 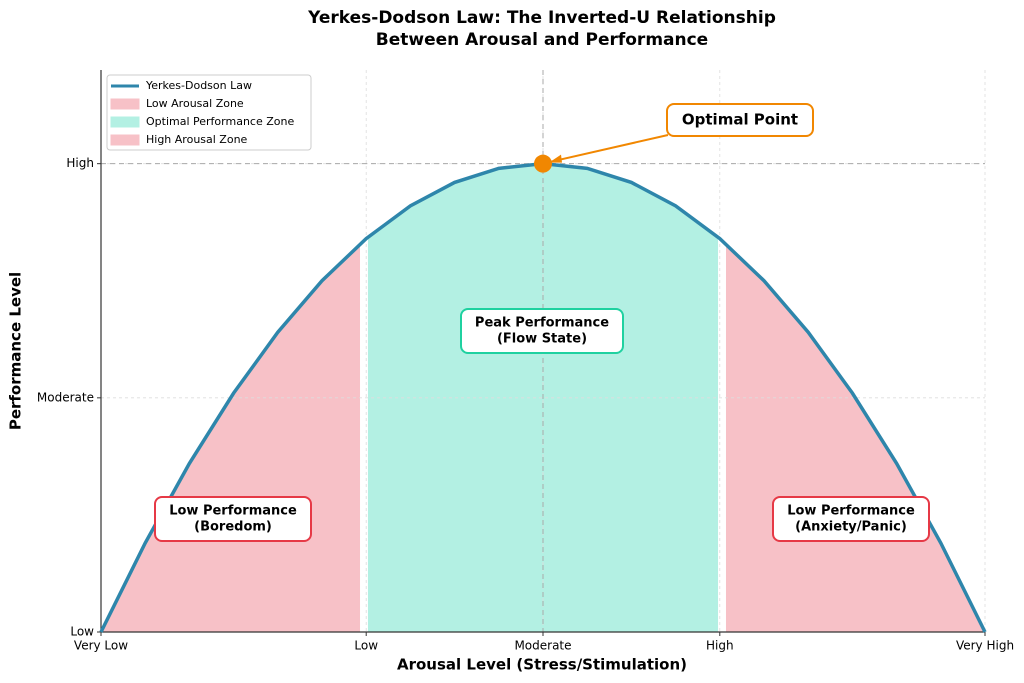 I want to click on legend-box, so click(x=209, y=112).